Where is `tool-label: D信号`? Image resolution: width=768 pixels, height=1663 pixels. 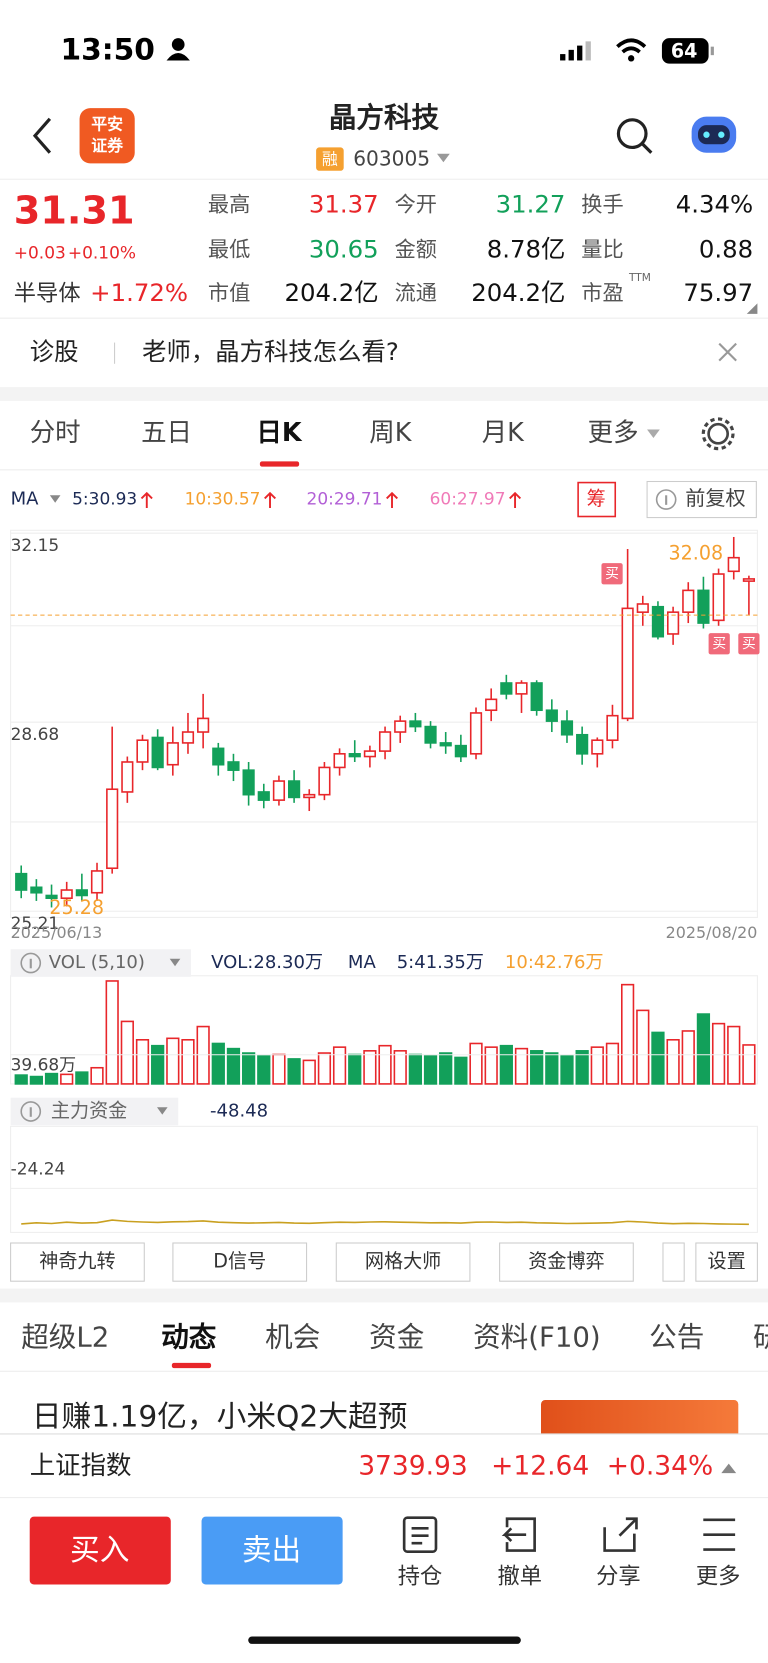 tool-label: D信号 is located at coordinates (239, 1261).